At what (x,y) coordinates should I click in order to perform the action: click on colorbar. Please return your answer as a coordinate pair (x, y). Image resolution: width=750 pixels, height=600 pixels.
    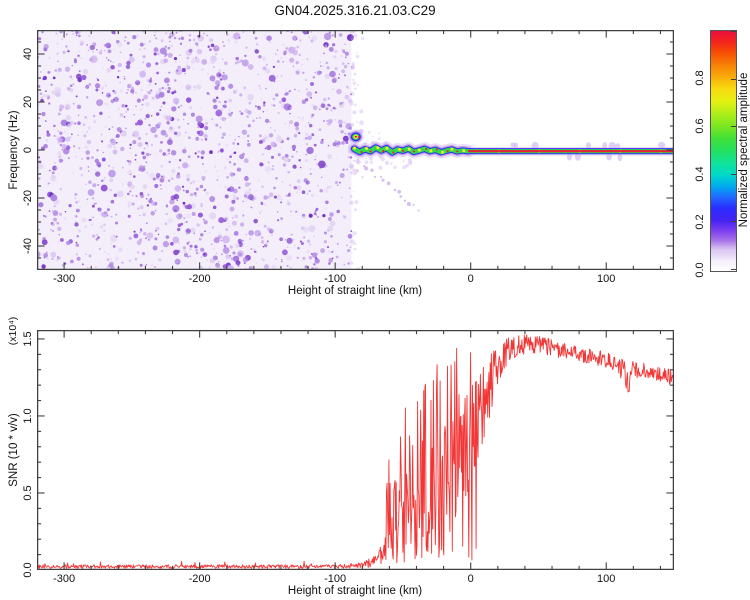
    Looking at the image, I should click on (723, 151).